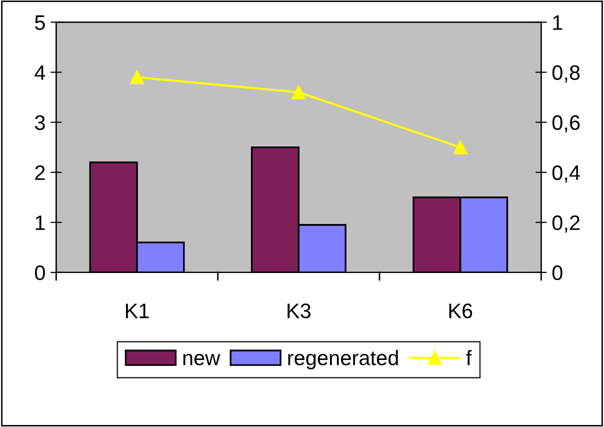 Image resolution: width=604 pixels, height=427 pixels. What do you see at coordinates (566, 73) in the screenshot?
I see `y2-tick-label: 0,8` at bounding box center [566, 73].